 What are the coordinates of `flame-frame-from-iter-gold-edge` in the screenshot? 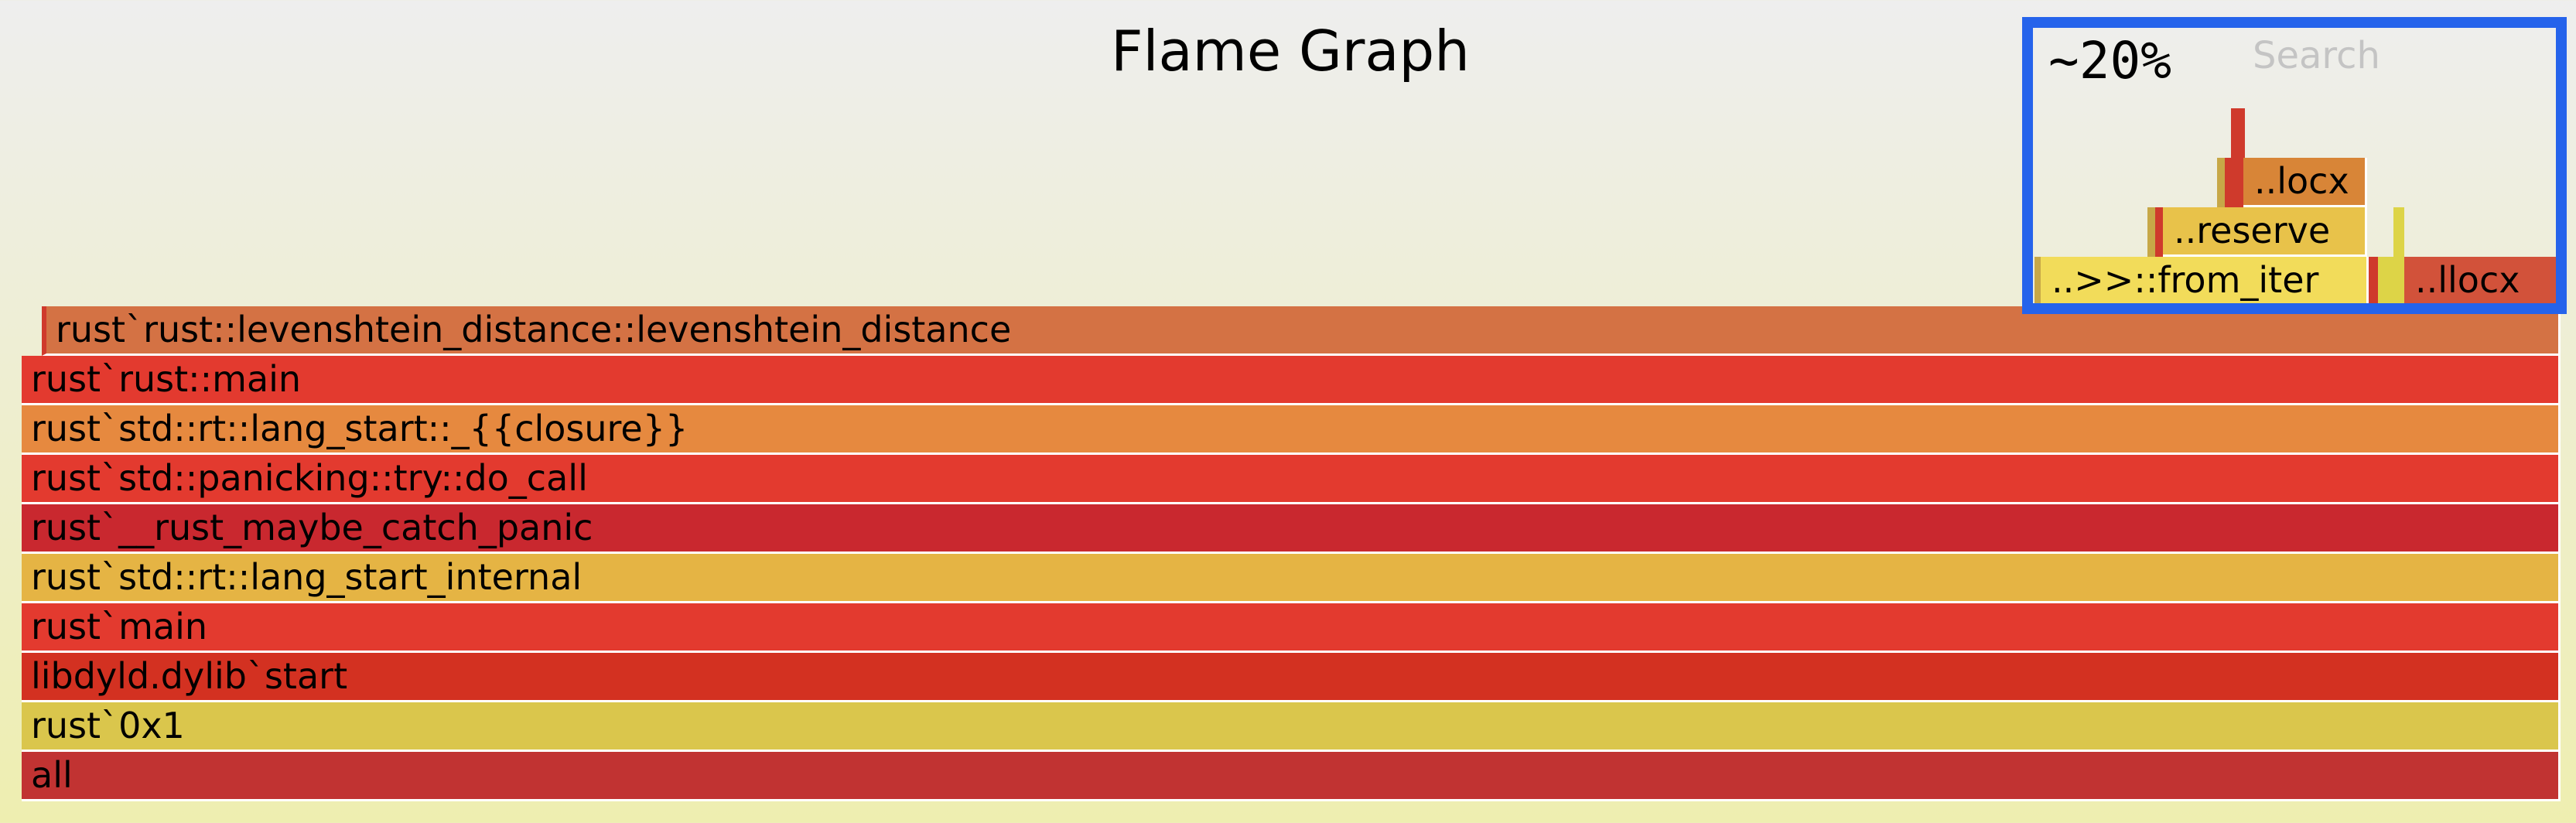 It's located at (2037, 282).